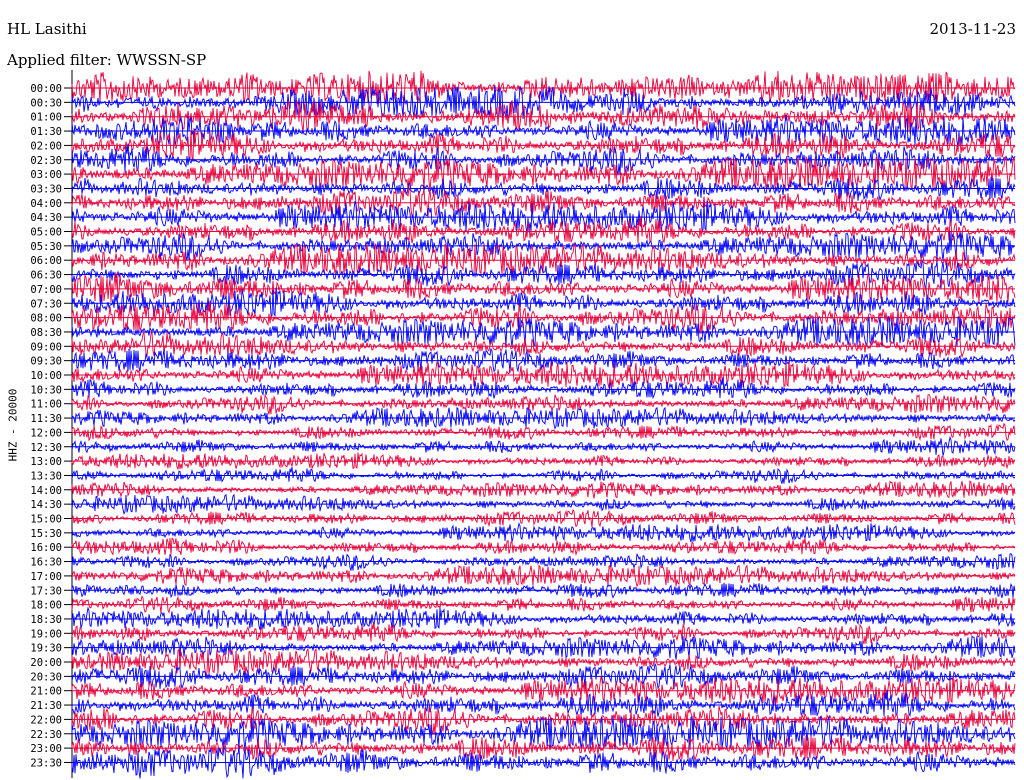 This screenshot has width=1024, height=780. What do you see at coordinates (46, 390) in the screenshot?
I see `row-time-label: 10:30` at bounding box center [46, 390].